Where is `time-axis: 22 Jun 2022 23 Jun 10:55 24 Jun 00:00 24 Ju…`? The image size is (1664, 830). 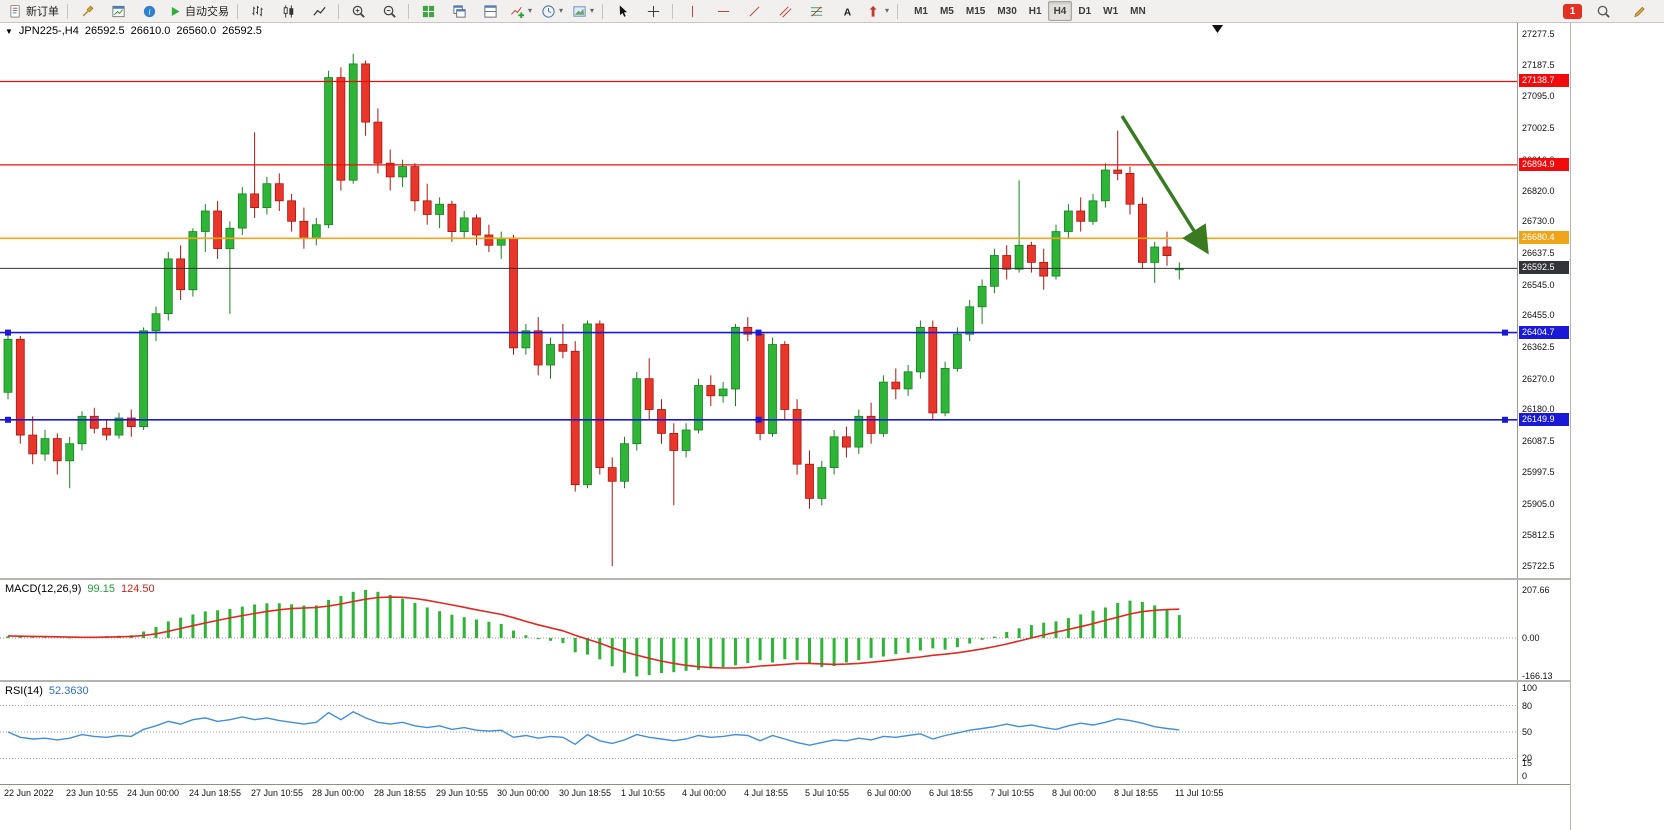 time-axis: 22 Jun 2022 23 Jun 10:55 24 Jun 00:00 24 Ju… is located at coordinates (785, 807).